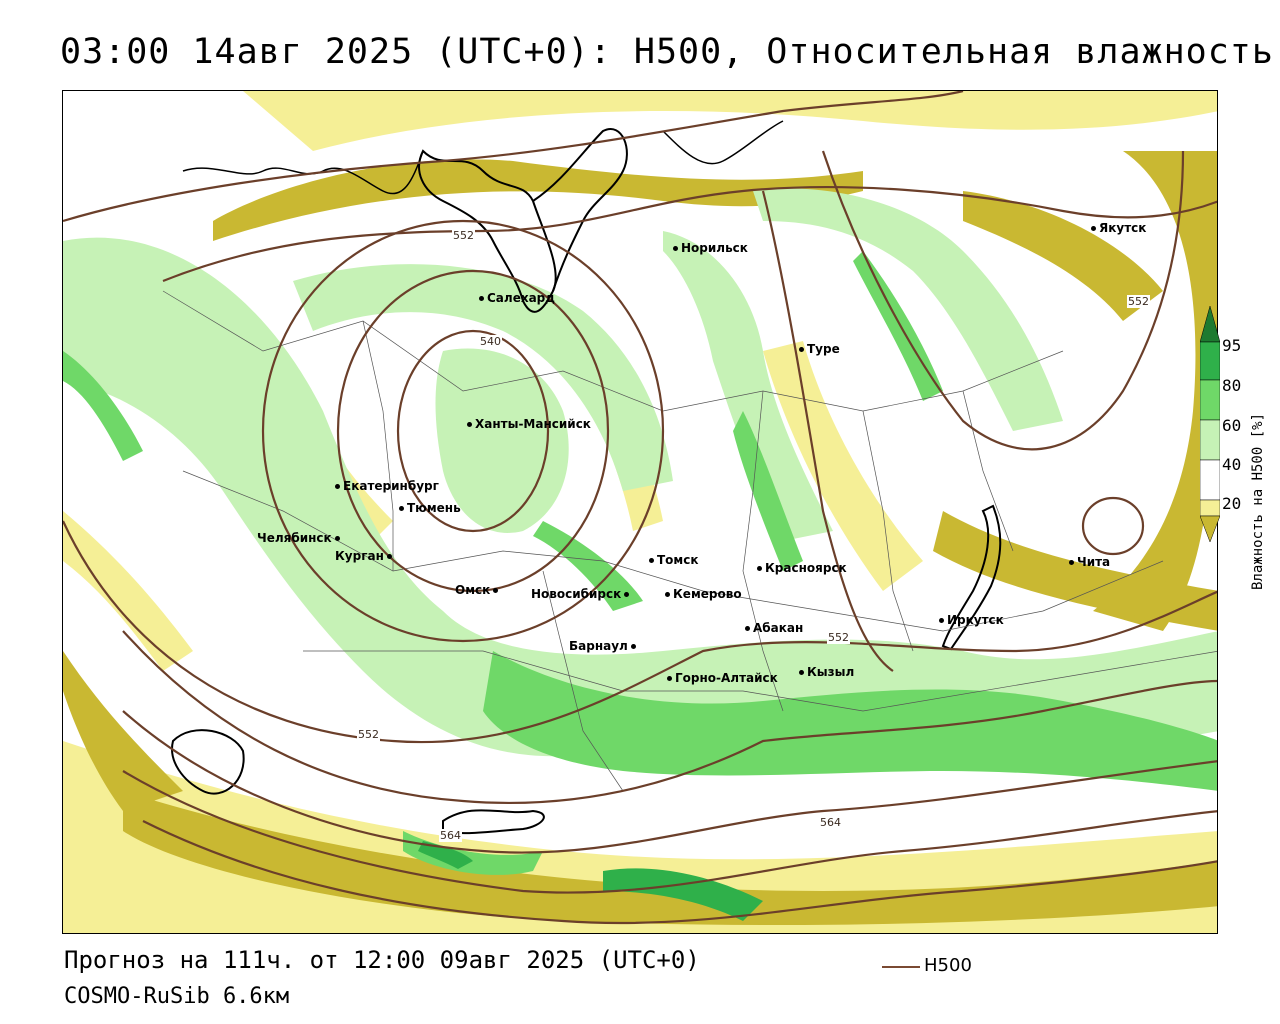 The width and height of the screenshot is (1280, 1024). Describe the element at coordinates (1232, 503) in the screenshot. I see `colorbar-tick: 20` at that location.